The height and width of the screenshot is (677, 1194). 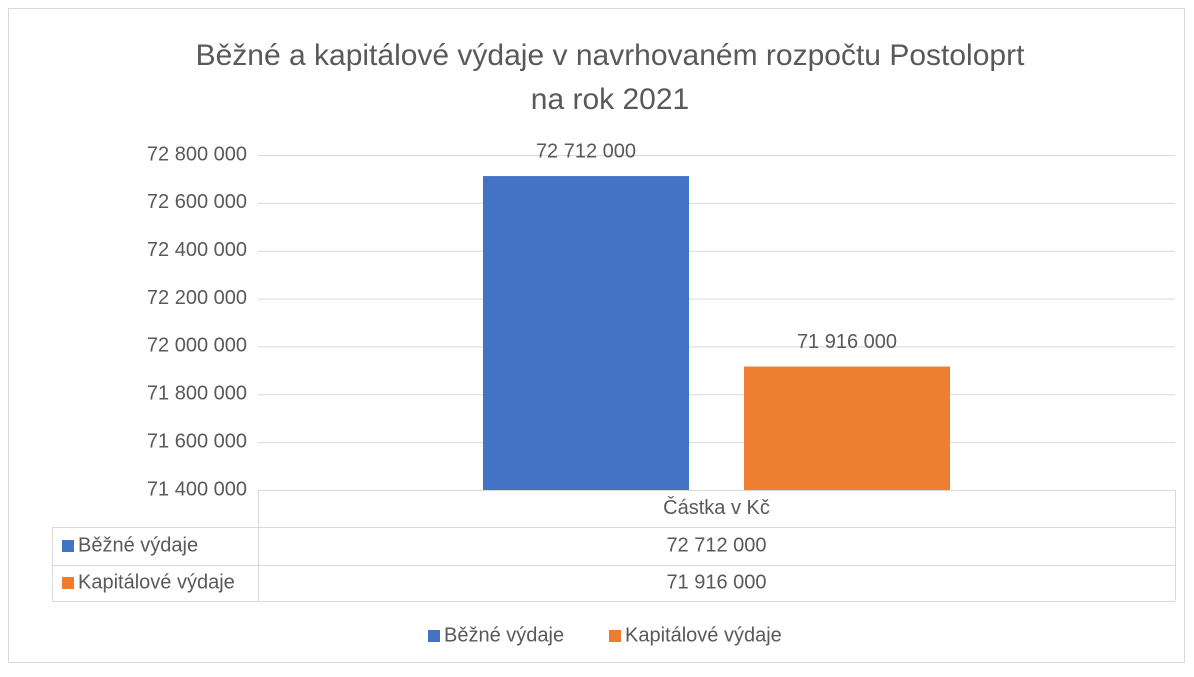 What do you see at coordinates (197, 250) in the screenshot?
I see `y-tick-label: 72 400 000` at bounding box center [197, 250].